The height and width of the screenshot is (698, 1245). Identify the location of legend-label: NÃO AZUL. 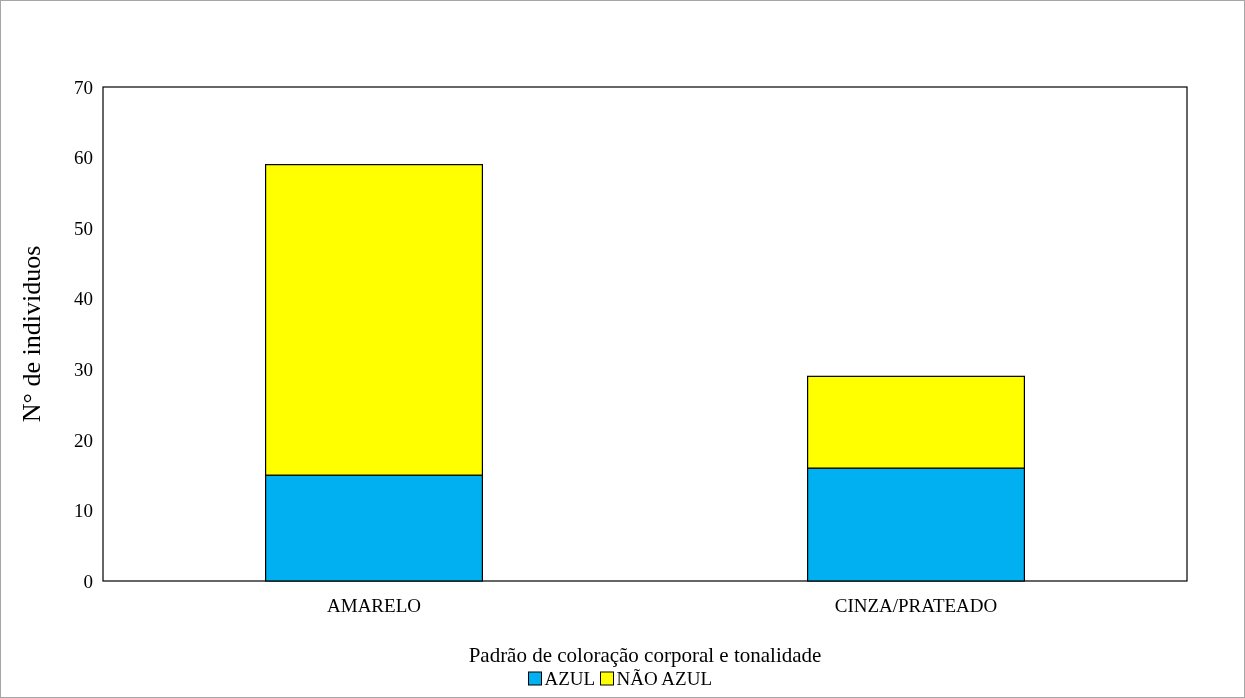
(664, 678).